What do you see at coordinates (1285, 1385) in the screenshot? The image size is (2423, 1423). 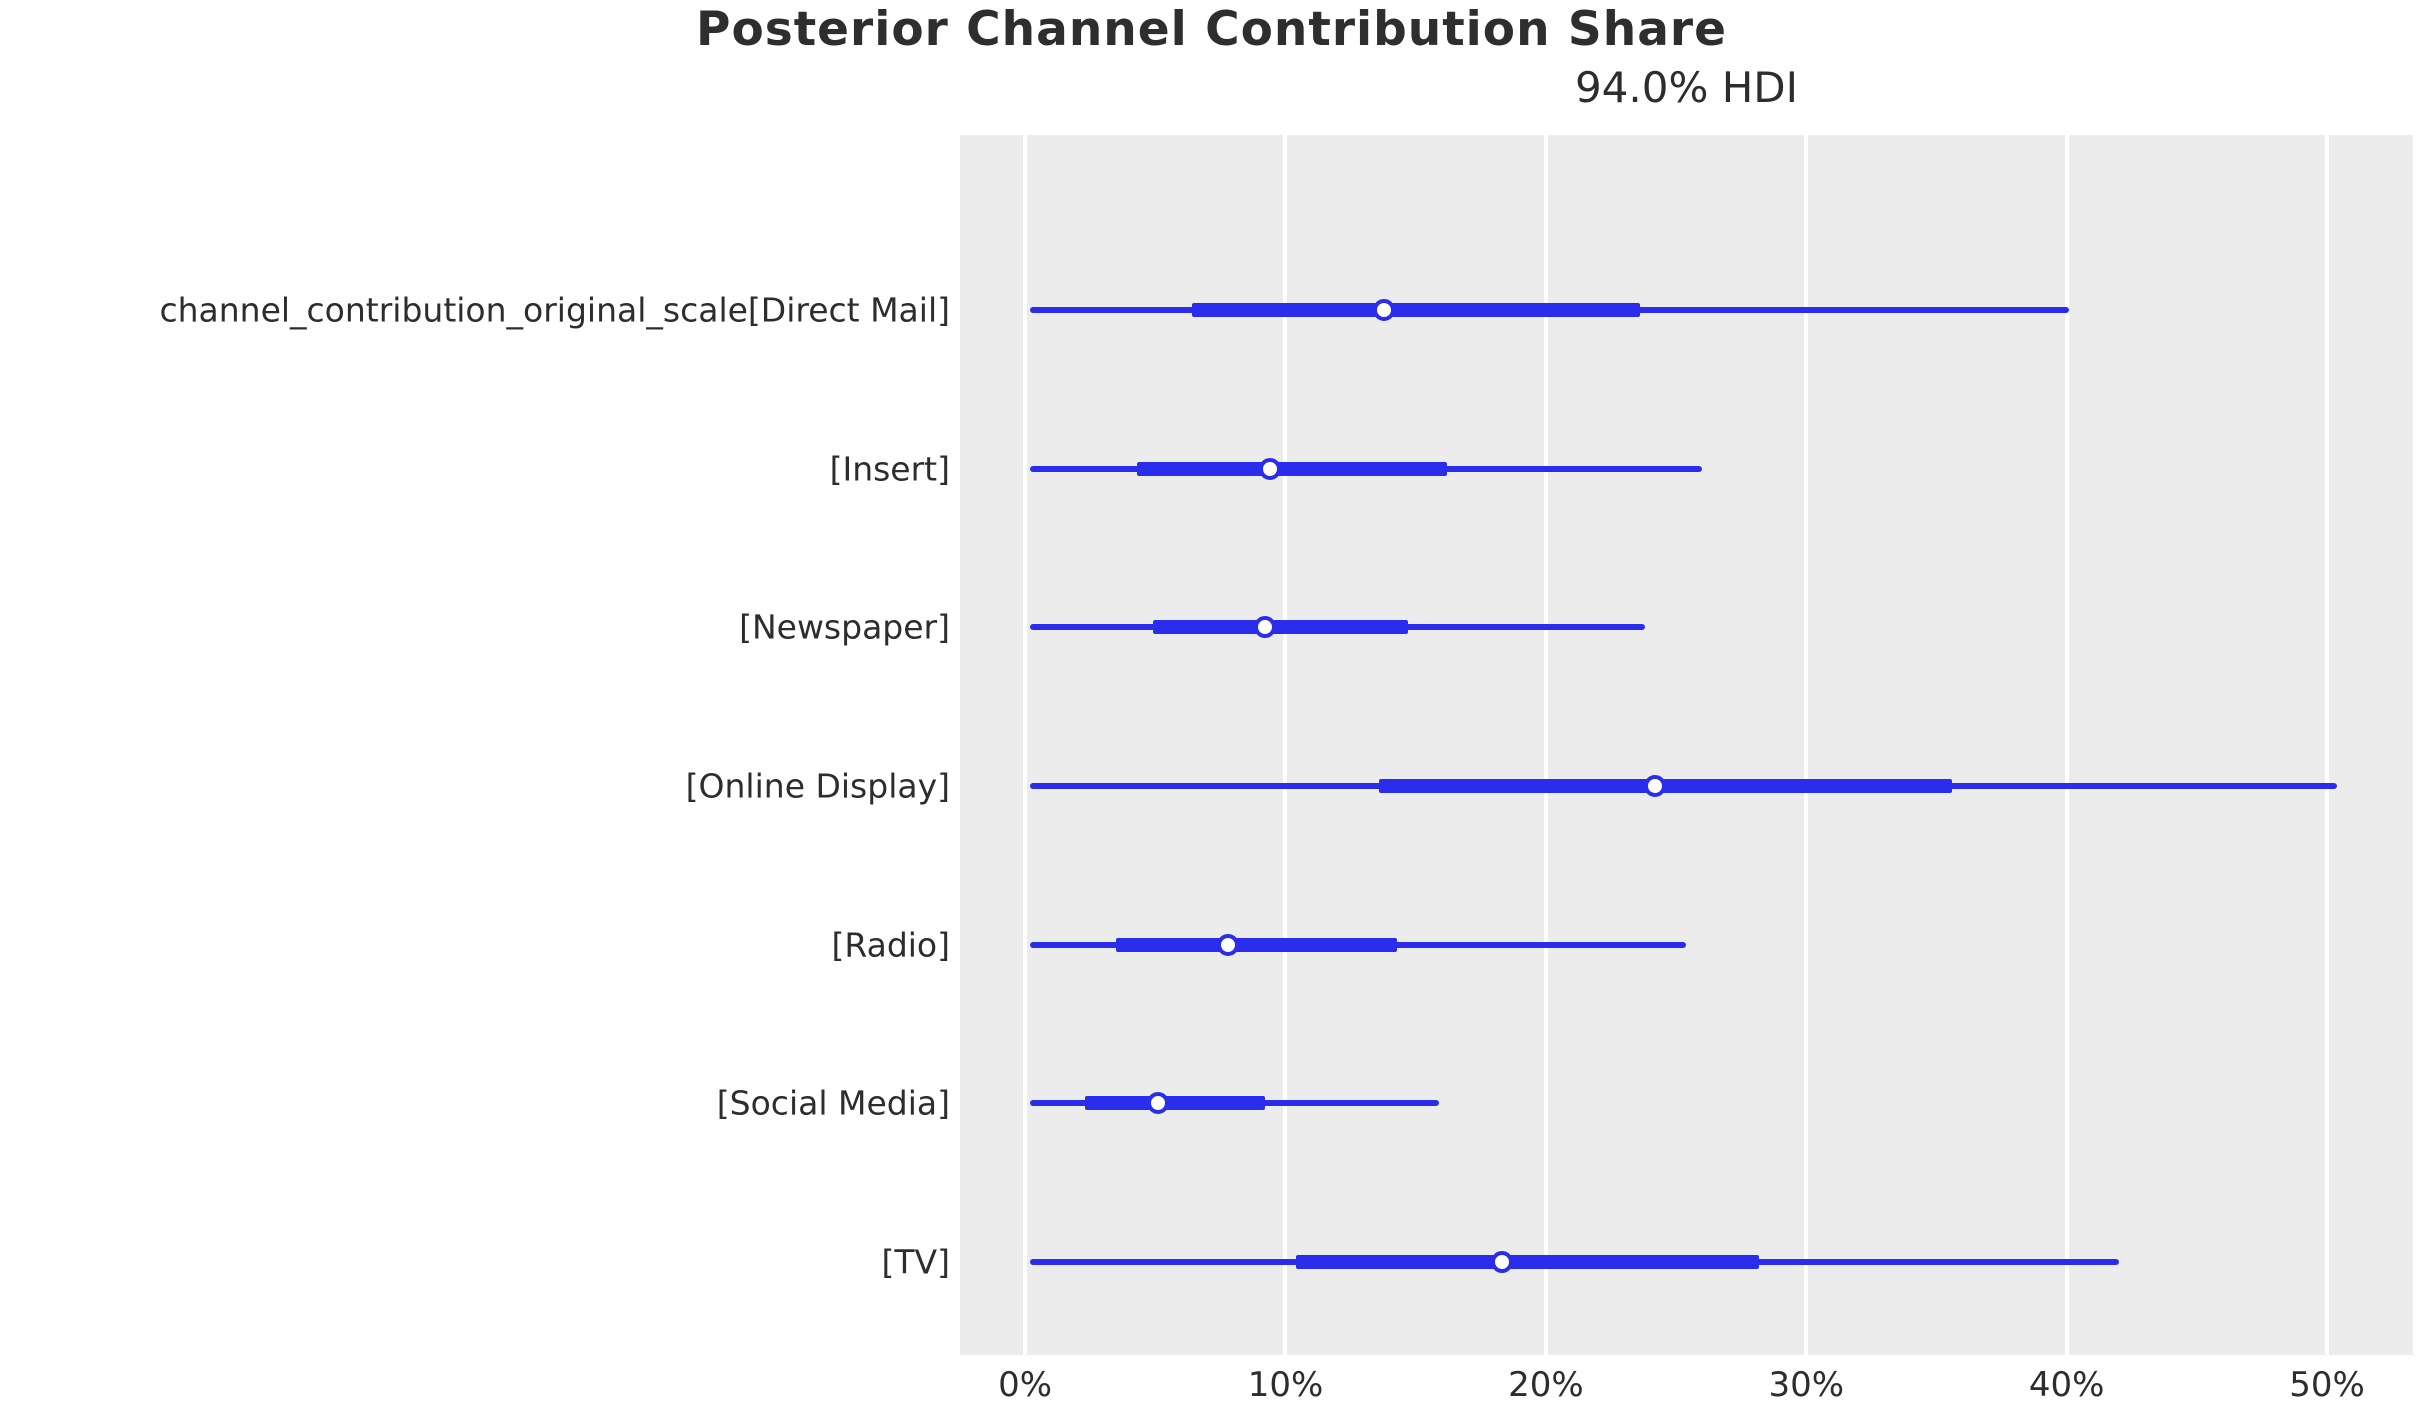 I see `x-axis-tick-label: 10%` at bounding box center [1285, 1385].